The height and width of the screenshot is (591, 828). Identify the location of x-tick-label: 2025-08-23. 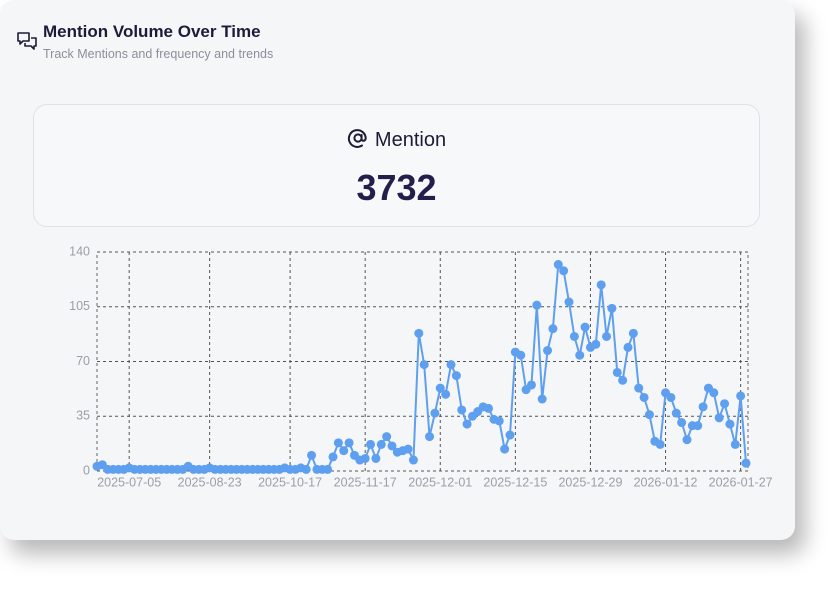
(210, 482).